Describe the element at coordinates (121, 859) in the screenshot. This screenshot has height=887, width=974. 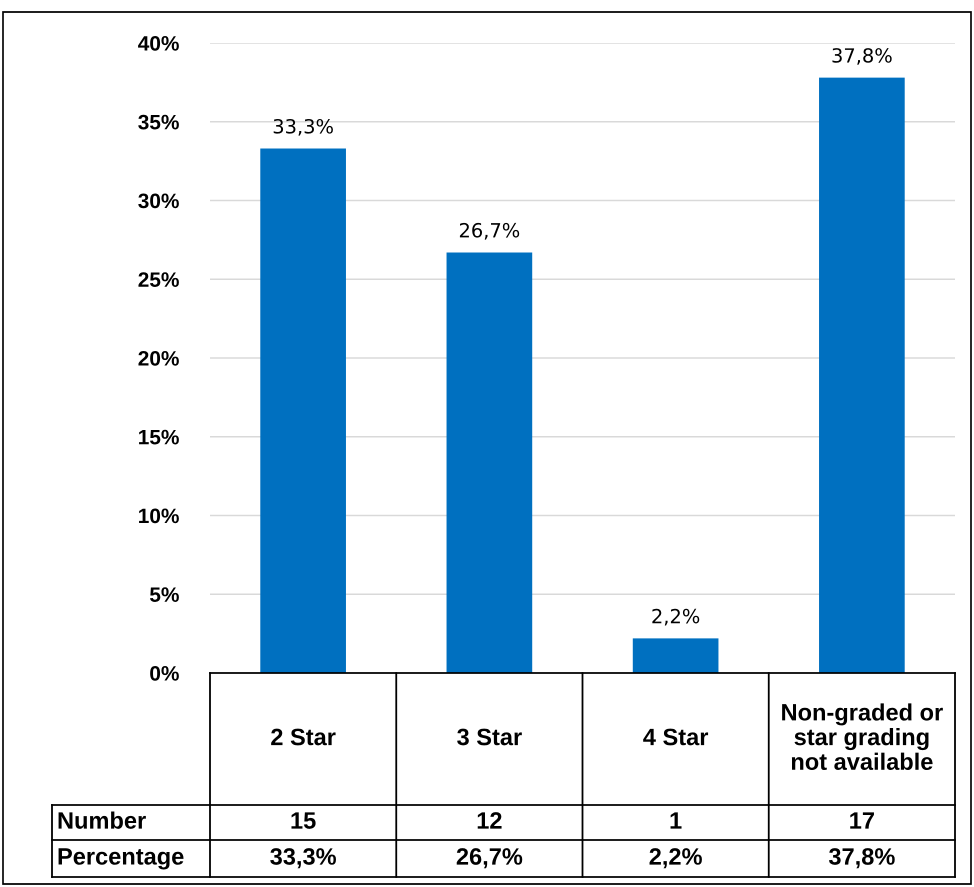
I see `text: Percentage` at that location.